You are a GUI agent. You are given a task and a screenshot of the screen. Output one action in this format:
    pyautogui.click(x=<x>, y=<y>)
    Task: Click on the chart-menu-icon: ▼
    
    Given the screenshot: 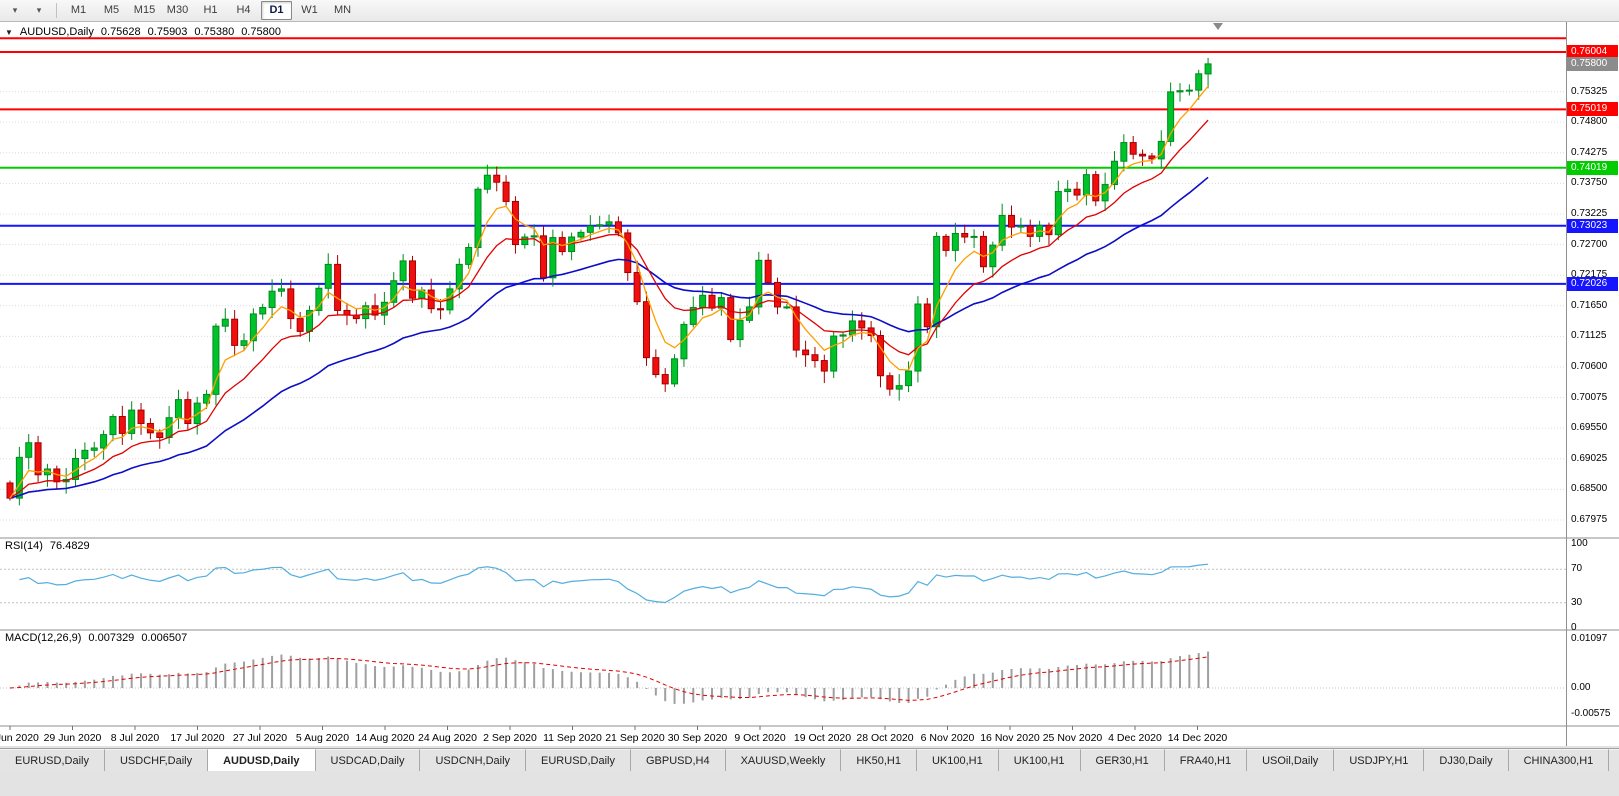 What is the action you would take?
    pyautogui.click(x=9, y=32)
    